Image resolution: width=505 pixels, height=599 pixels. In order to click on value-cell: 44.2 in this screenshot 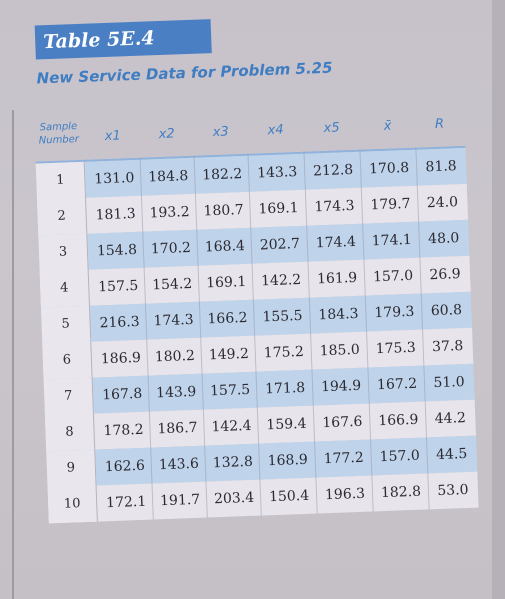, I will do `click(450, 419)`.